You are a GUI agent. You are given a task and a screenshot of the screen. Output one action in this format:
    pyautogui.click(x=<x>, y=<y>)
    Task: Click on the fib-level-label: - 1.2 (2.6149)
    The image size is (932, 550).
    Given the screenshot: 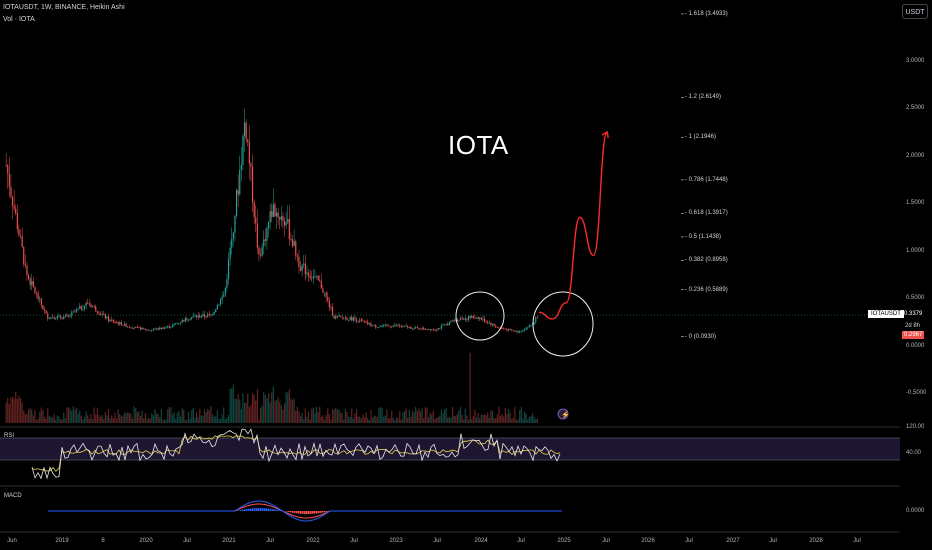 What is the action you would take?
    pyautogui.click(x=703, y=97)
    